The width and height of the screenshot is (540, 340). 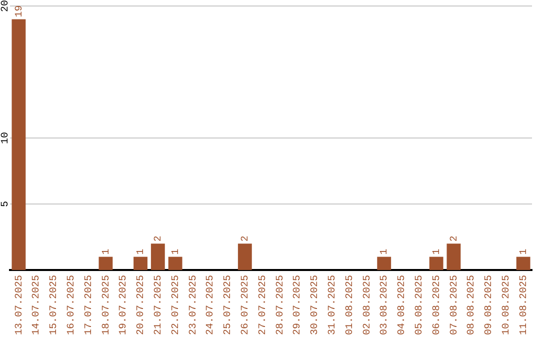 What do you see at coordinates (6, 138) in the screenshot?
I see `y-tick-label: 10` at bounding box center [6, 138].